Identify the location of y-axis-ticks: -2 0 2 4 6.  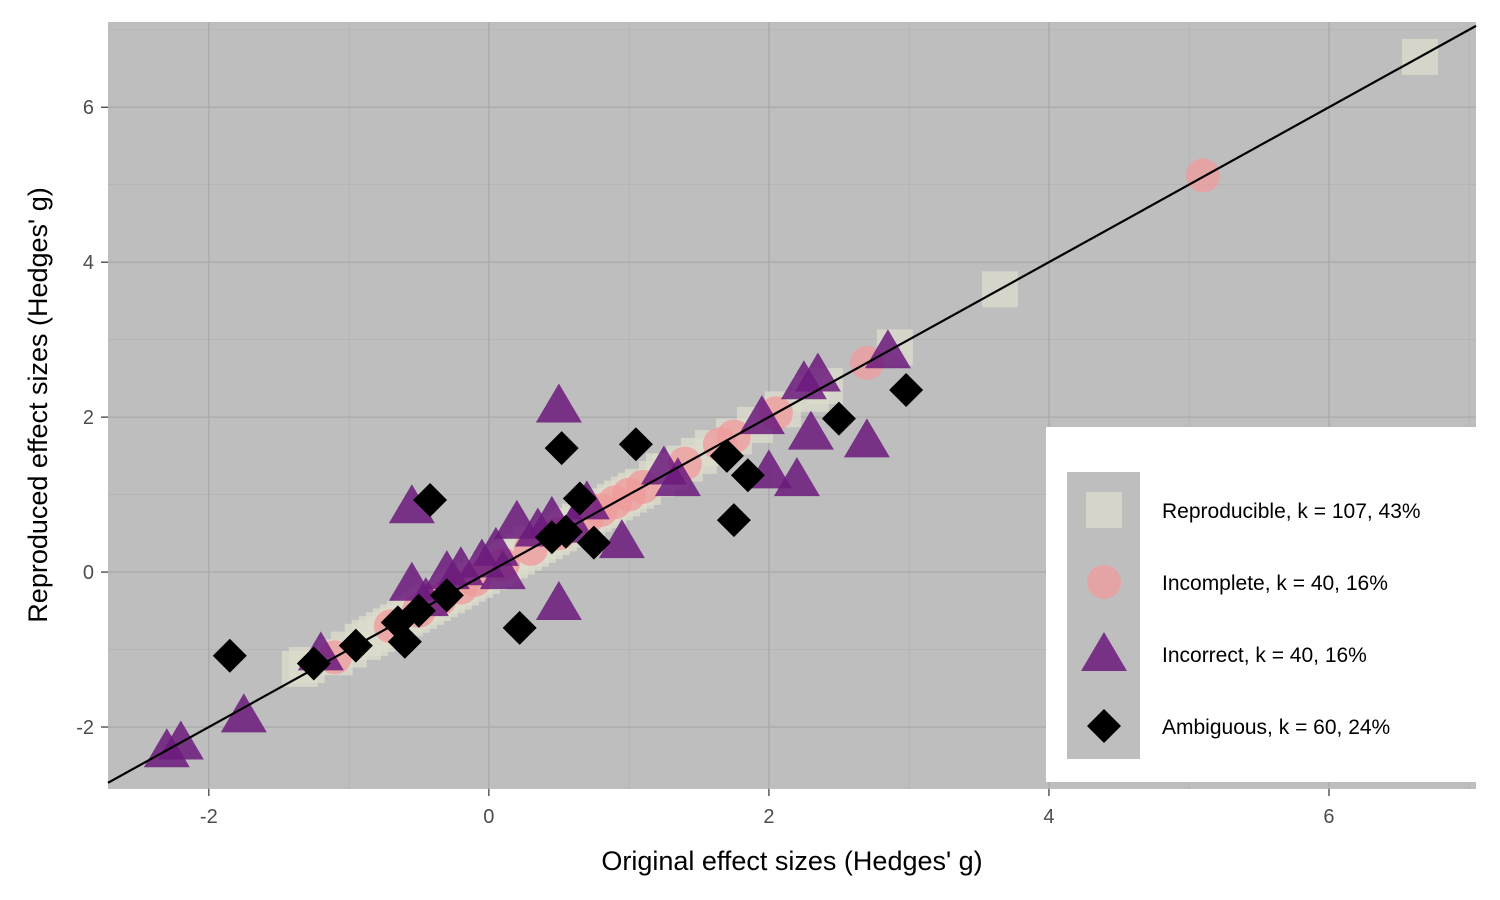
(92, 418).